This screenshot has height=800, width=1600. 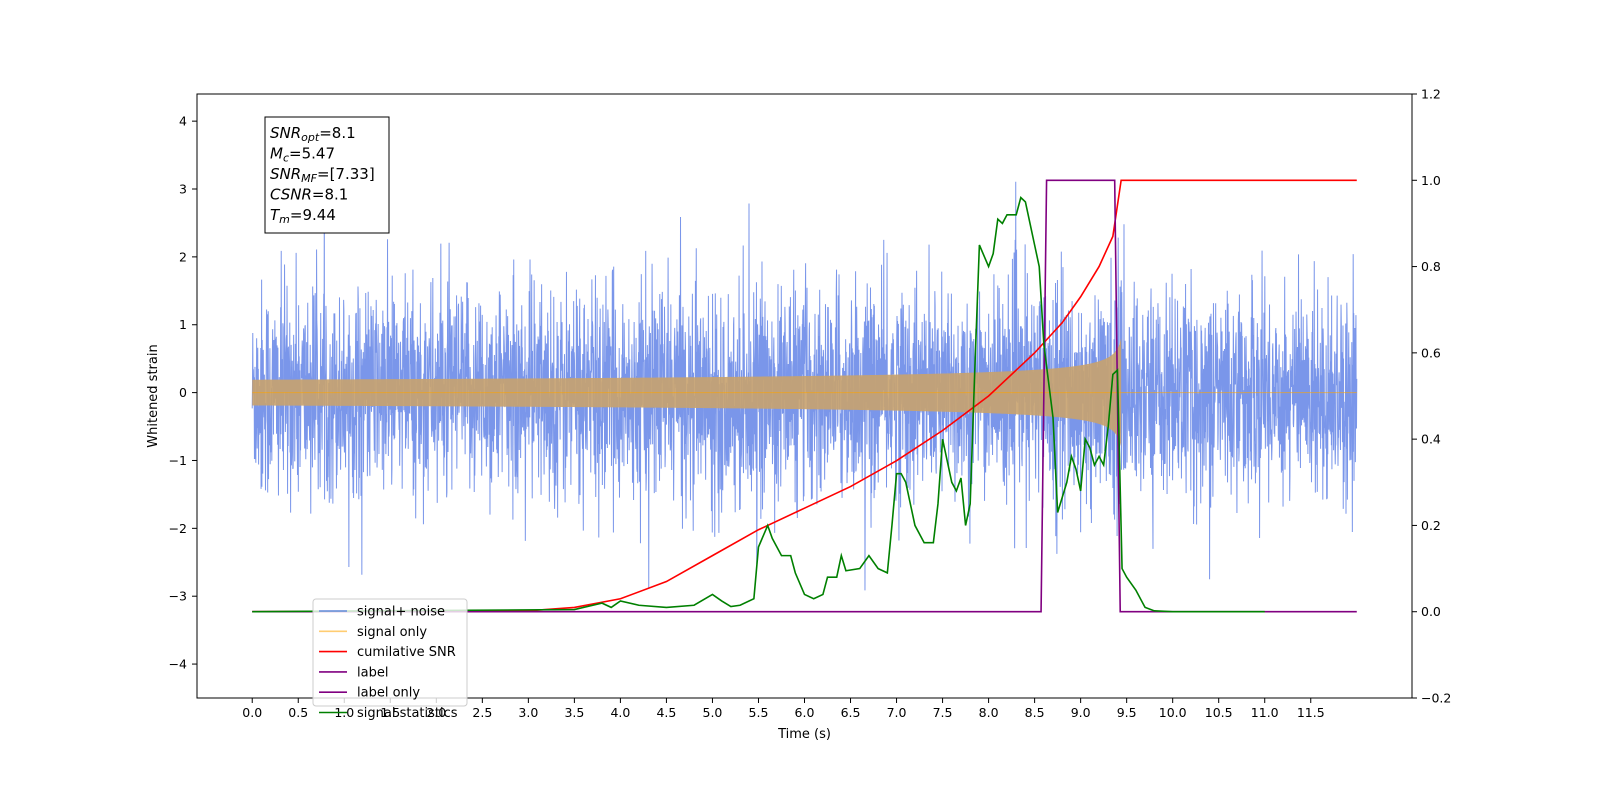 I want to click on legend-frame, so click(x=390, y=652).